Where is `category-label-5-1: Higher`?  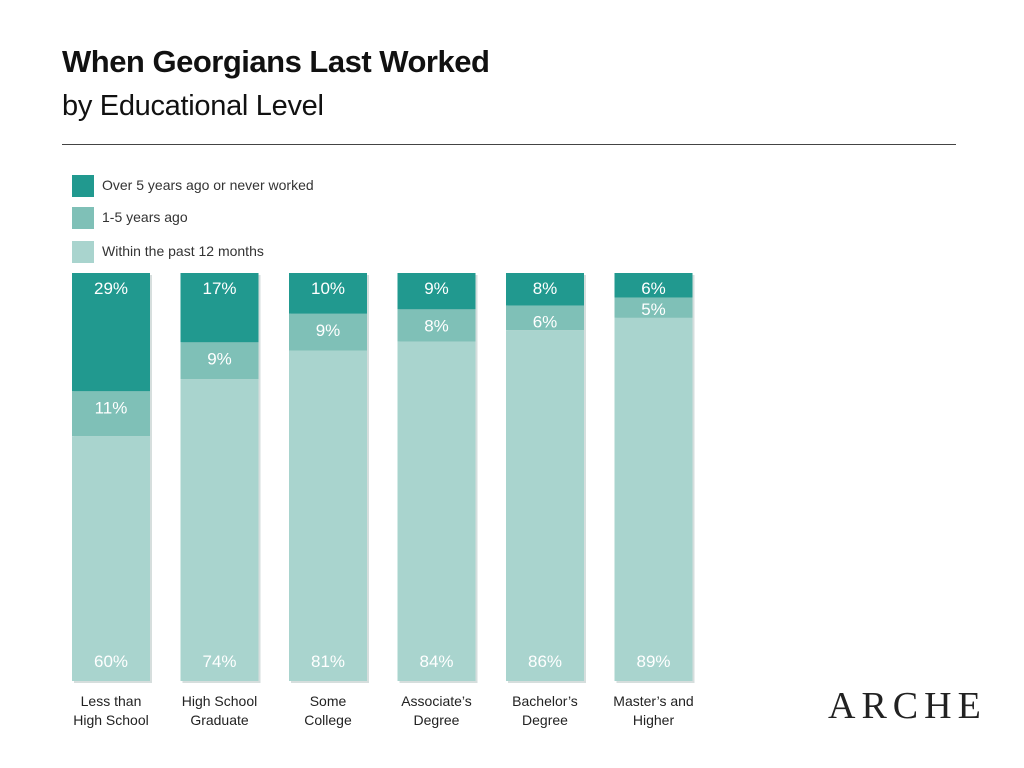
category-label-5-1: Higher is located at coordinates (654, 720).